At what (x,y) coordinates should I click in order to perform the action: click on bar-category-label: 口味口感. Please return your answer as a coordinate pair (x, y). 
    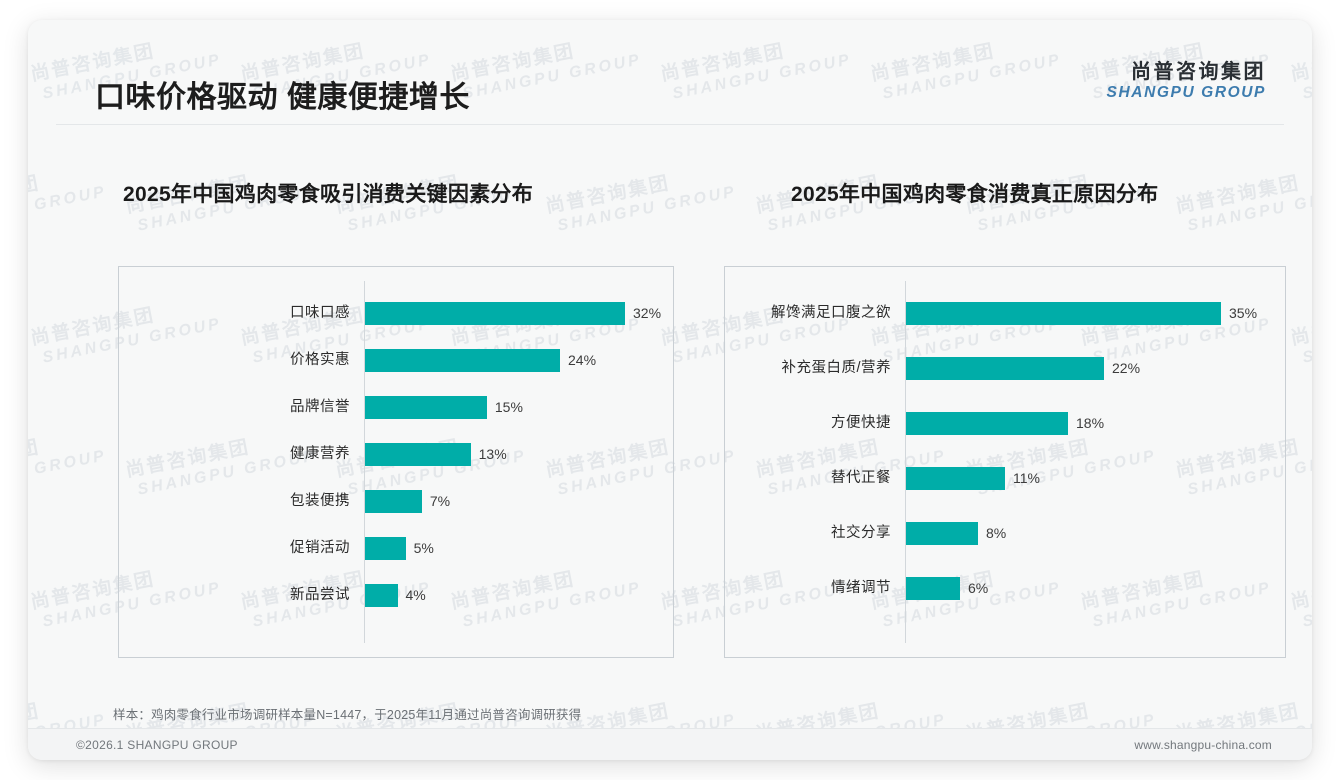
    Looking at the image, I should click on (320, 313).